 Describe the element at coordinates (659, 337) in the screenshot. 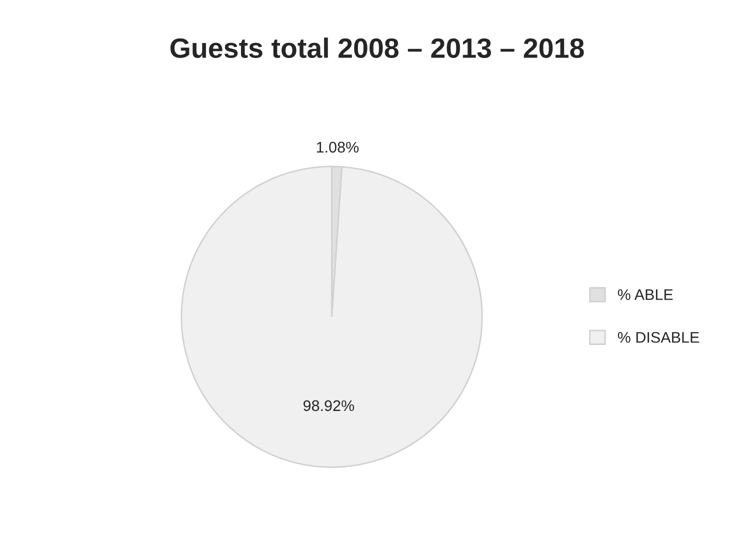

I see `legend-label: % DISABLE` at that location.